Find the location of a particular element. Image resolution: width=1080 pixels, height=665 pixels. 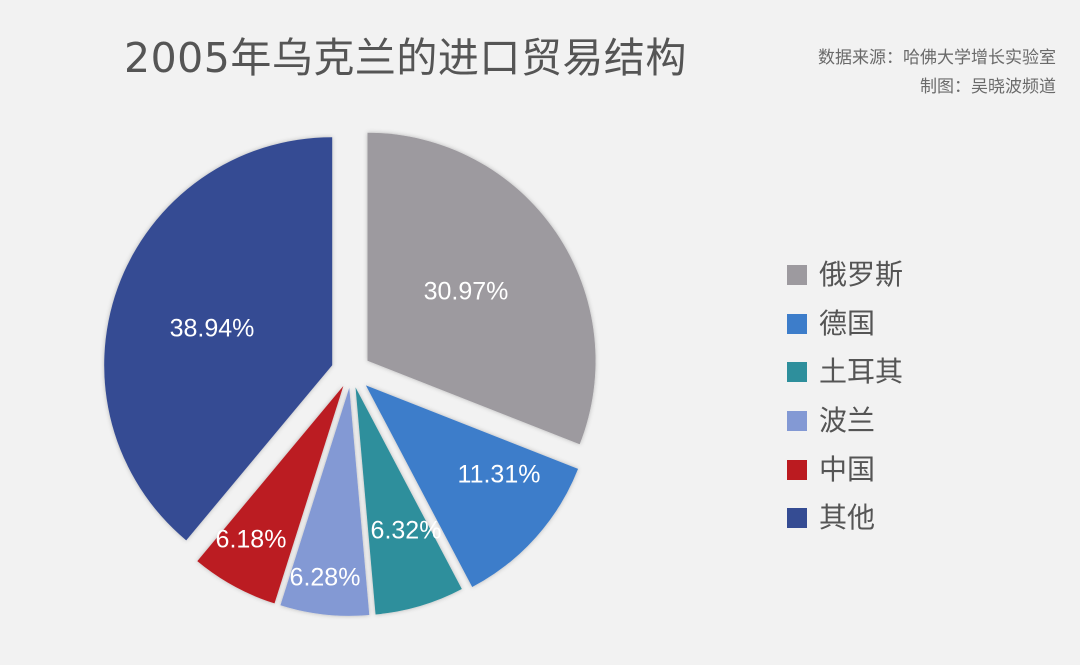

legend-label: 中国 is located at coordinates (847, 469).